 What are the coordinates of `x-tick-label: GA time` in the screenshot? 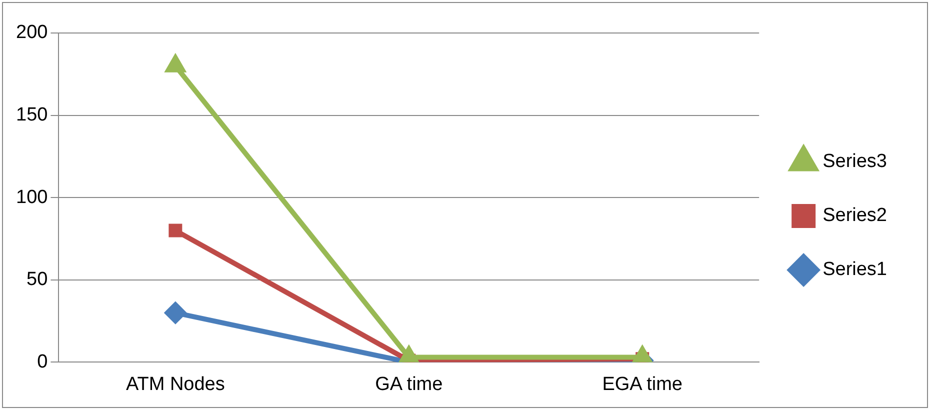 It's located at (409, 384).